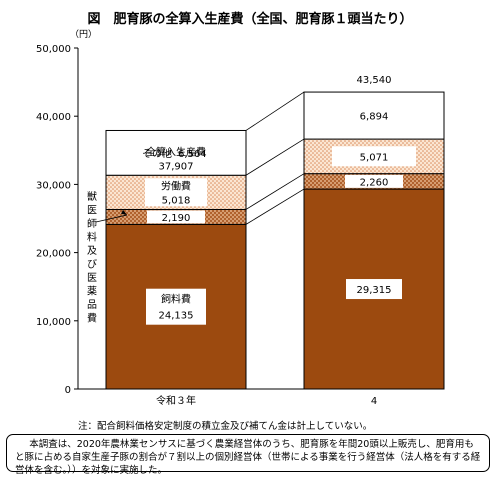 The image size is (500, 479). I want to click on y-tick-label: 10,000, so click(53, 322).